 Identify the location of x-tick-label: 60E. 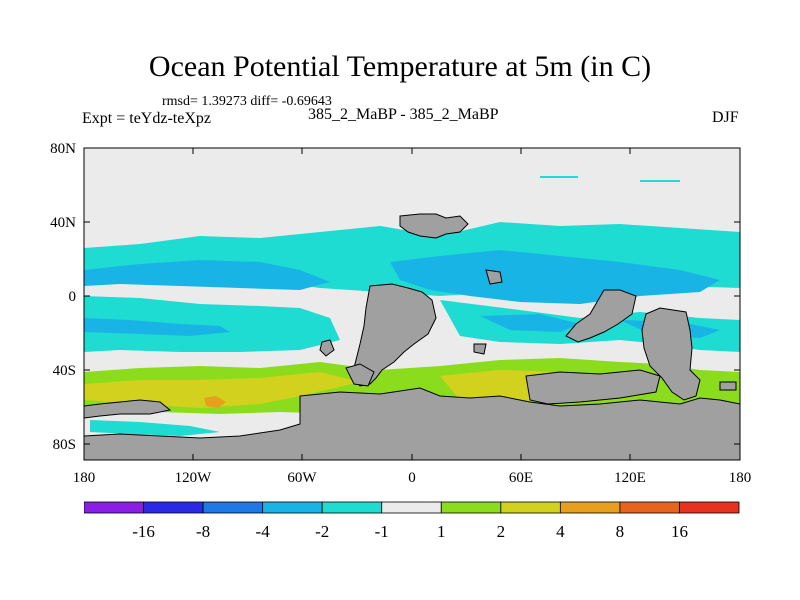
(521, 478).